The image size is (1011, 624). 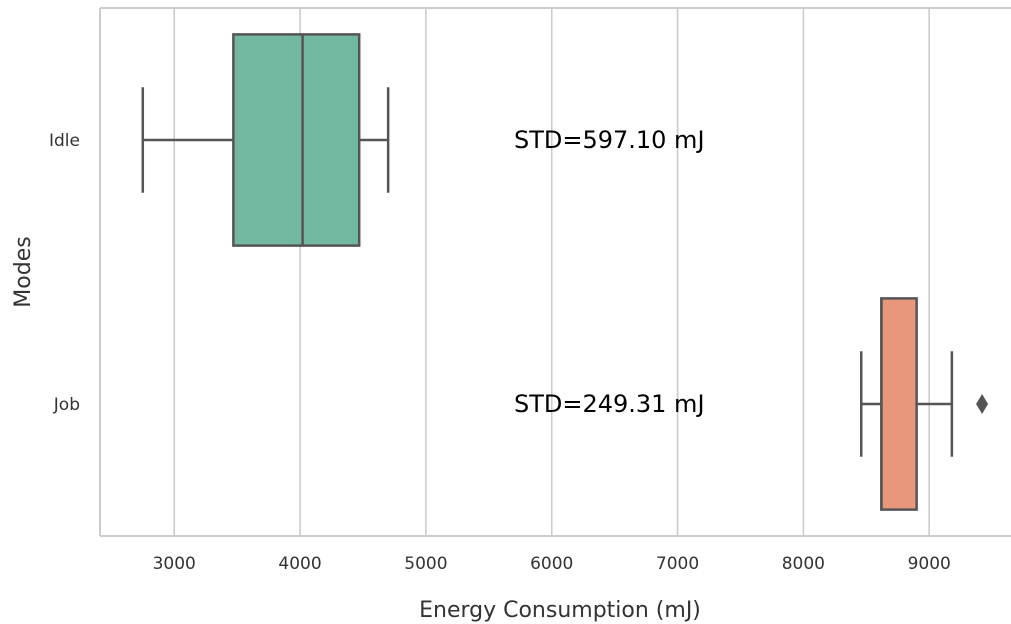 What do you see at coordinates (66, 405) in the screenshot?
I see `y-tick-label-job: Job` at bounding box center [66, 405].